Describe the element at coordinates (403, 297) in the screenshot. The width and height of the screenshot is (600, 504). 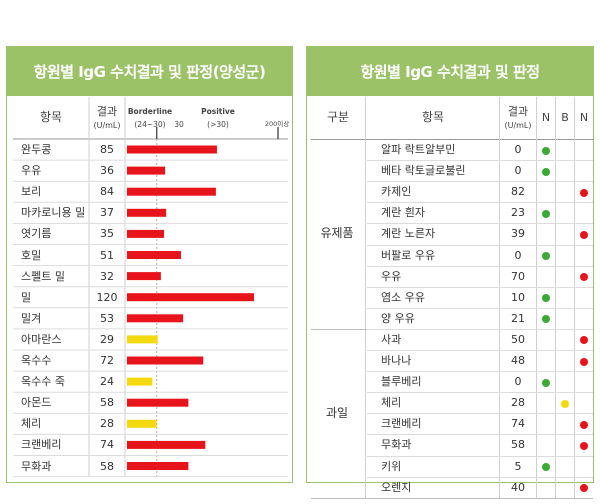
I see `item-label: 염소 우유` at that location.